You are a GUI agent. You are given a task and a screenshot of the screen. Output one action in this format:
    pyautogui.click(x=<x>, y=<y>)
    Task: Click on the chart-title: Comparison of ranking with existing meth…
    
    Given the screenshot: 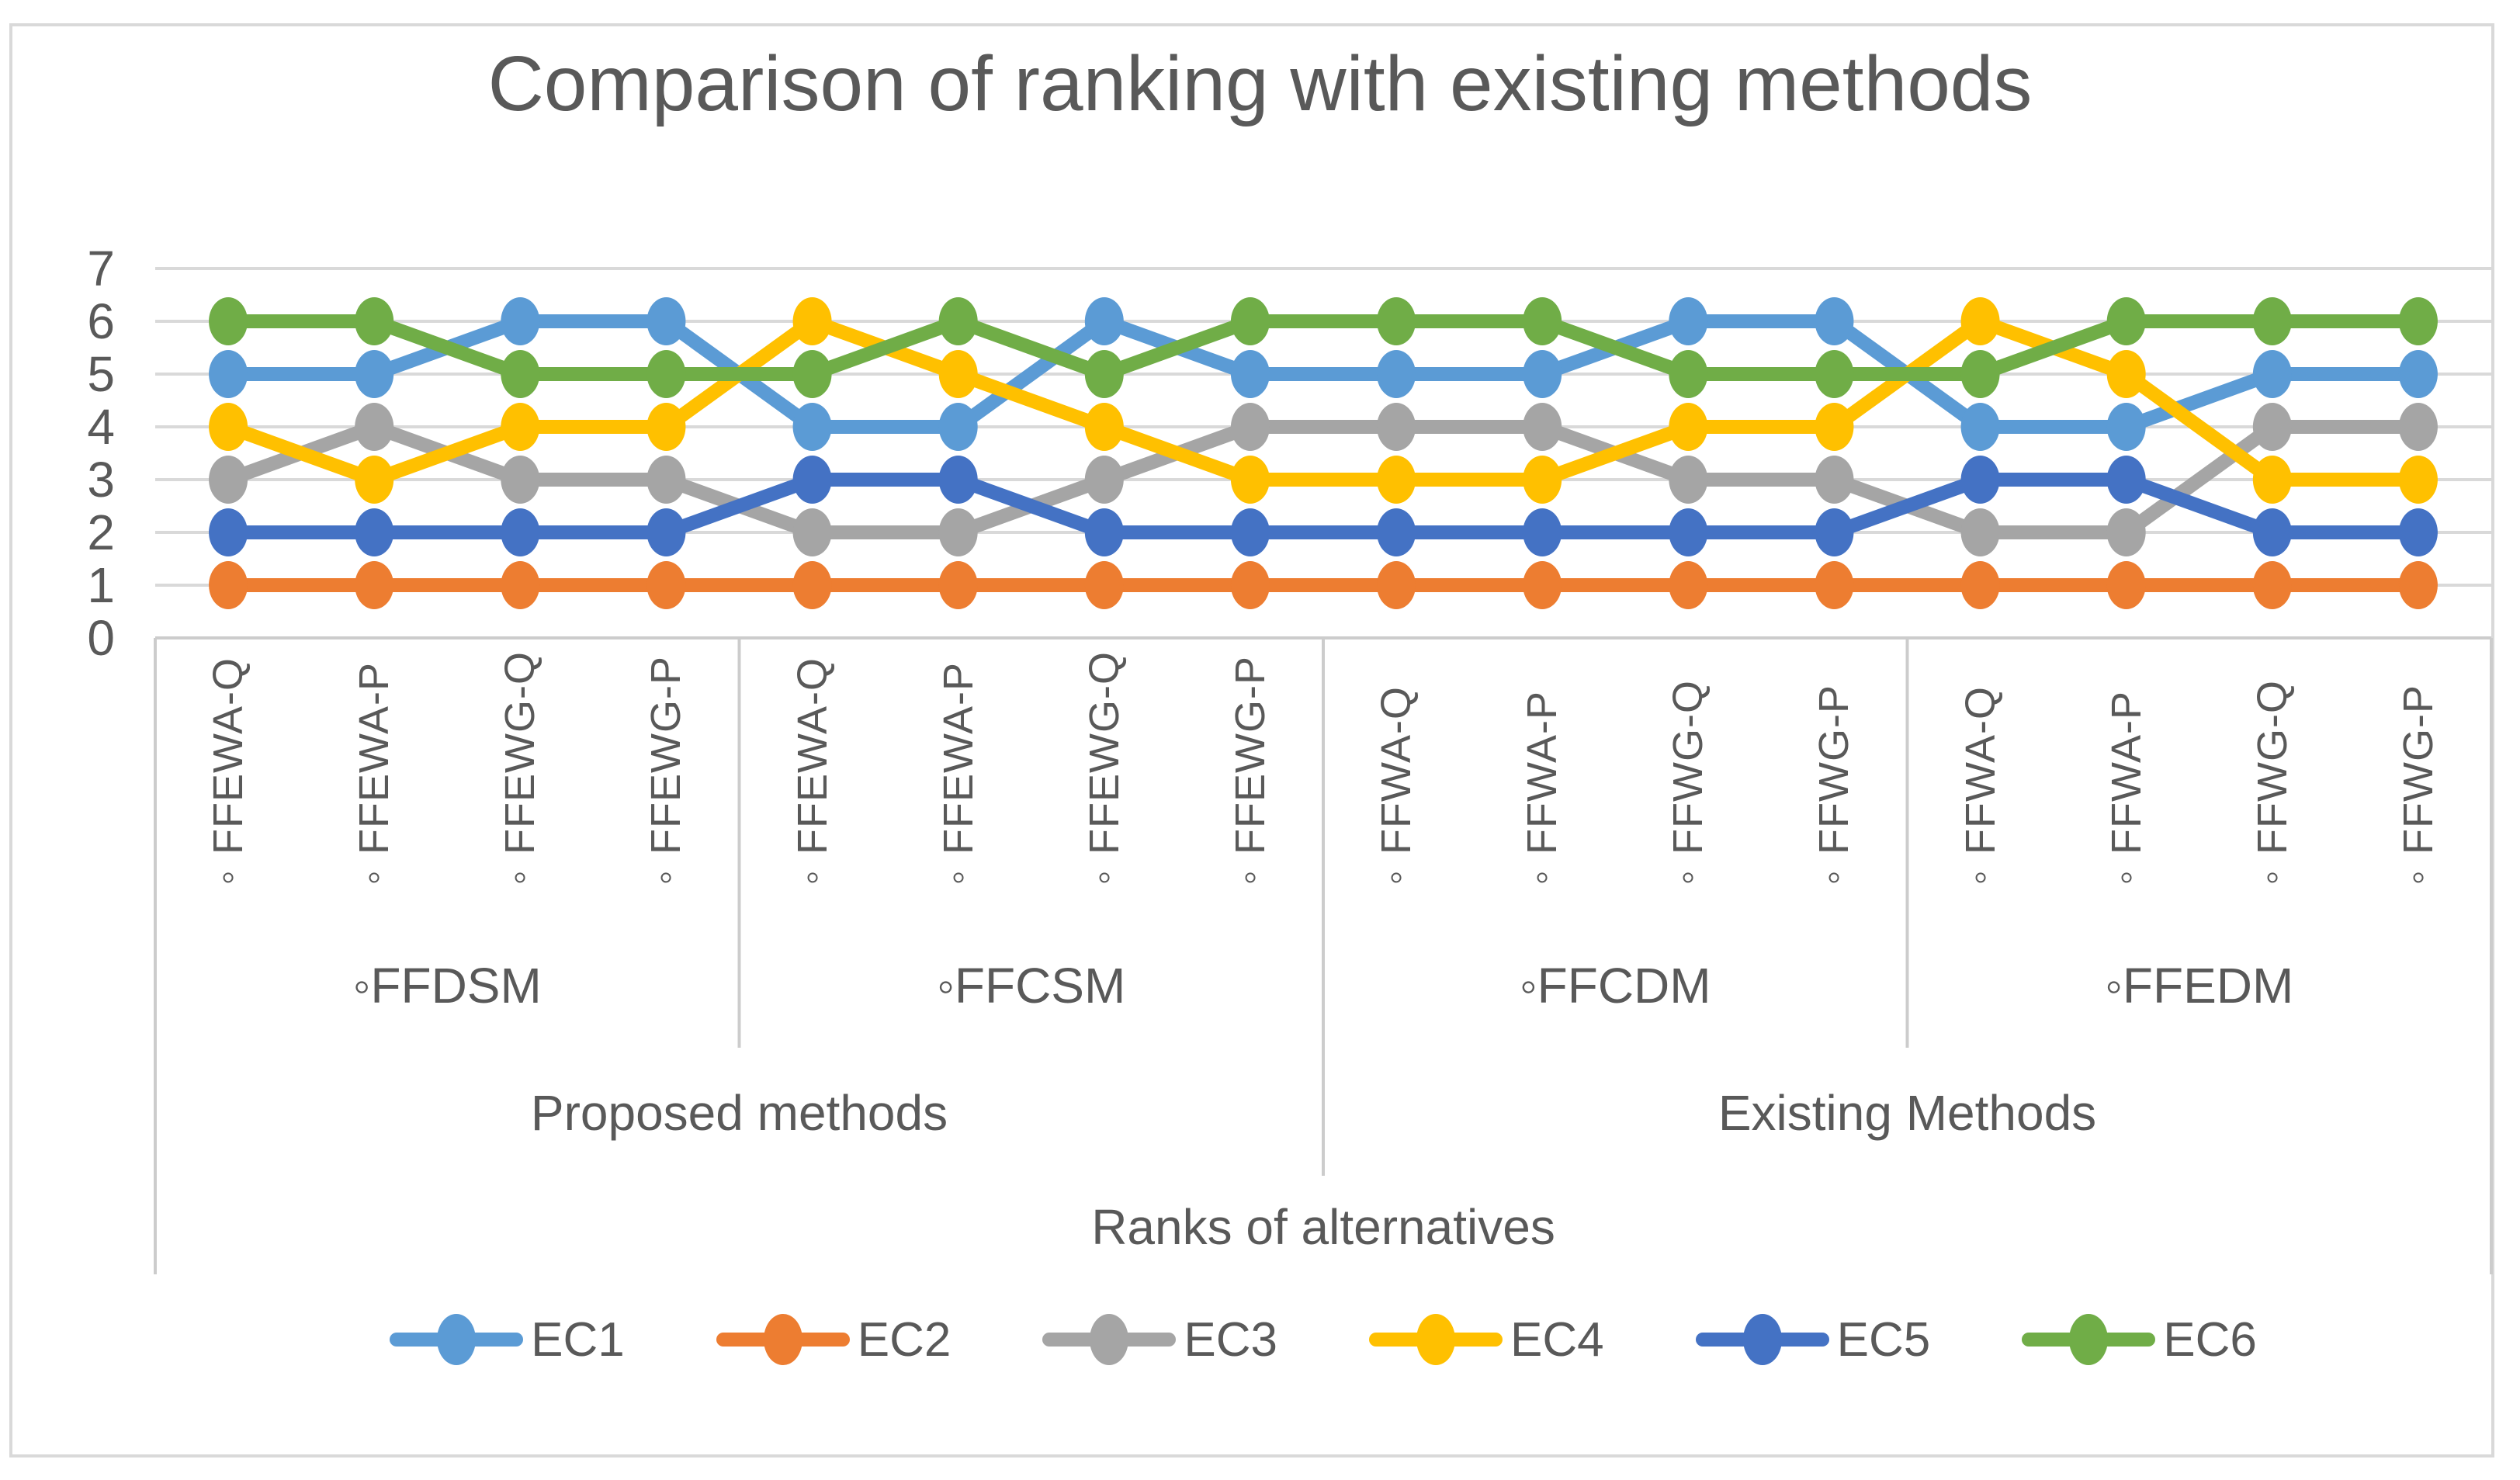 What is the action you would take?
    pyautogui.click(x=1260, y=83)
    